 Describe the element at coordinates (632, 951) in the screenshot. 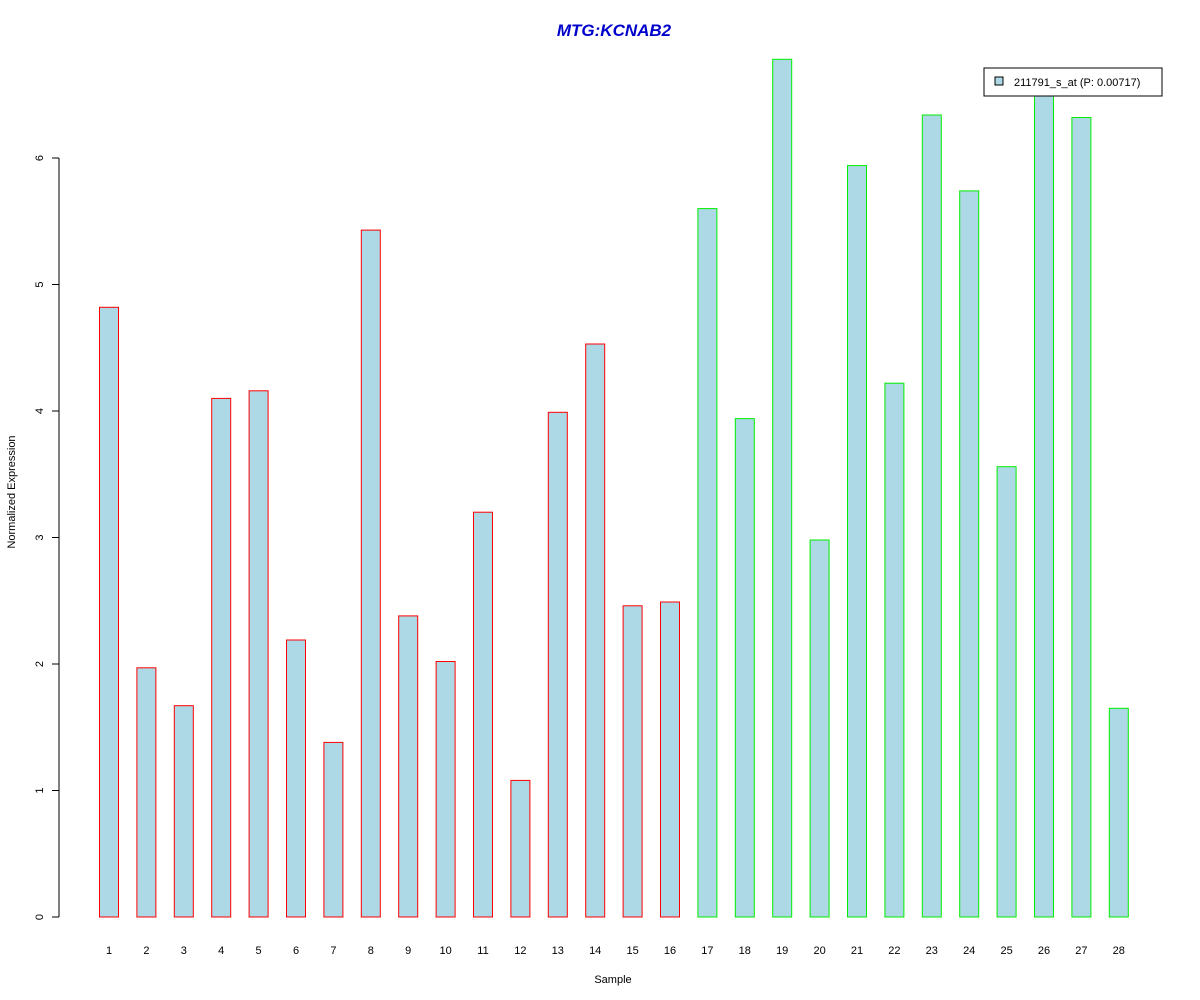

I see `x-tick-label: 15` at that location.